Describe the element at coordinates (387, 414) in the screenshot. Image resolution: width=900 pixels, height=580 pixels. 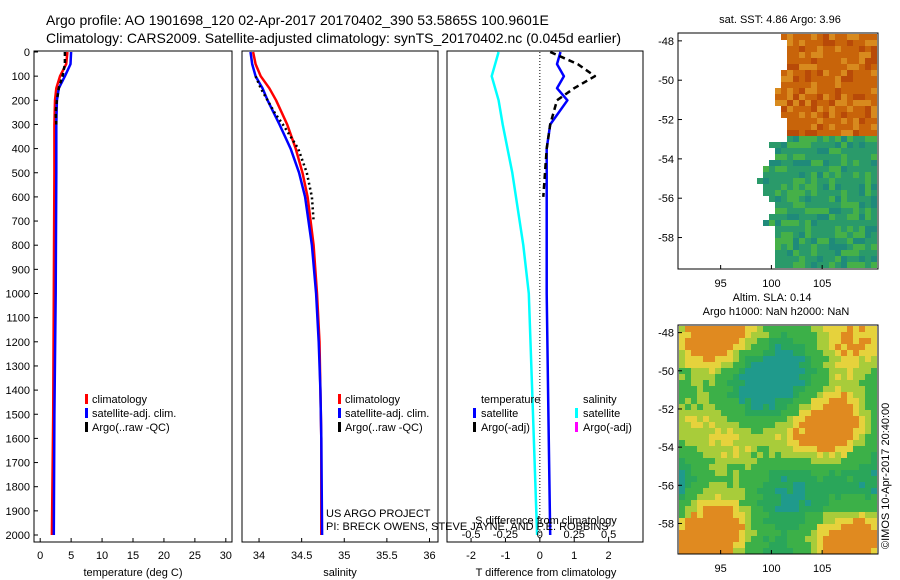
I see `sal-legend-satellite: satellite-adj. clim.` at that location.